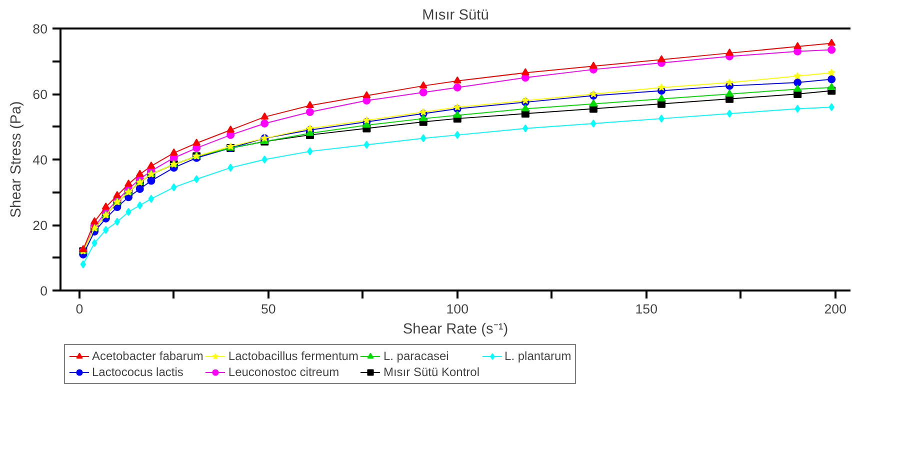 This screenshot has height=463, width=904. Describe the element at coordinates (646, 309) in the screenshot. I see `x-tick-label: 150` at that location.